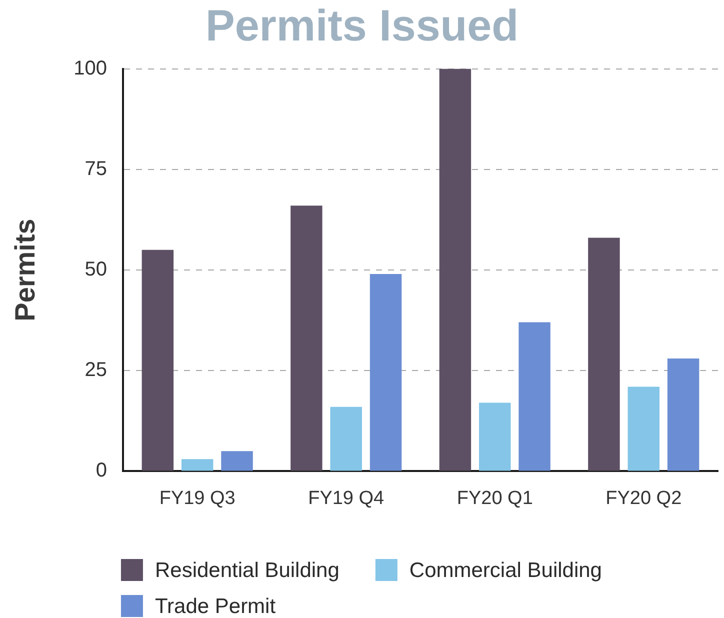 This screenshot has width=724, height=618. I want to click on legend-label: Residential Building, so click(247, 570).